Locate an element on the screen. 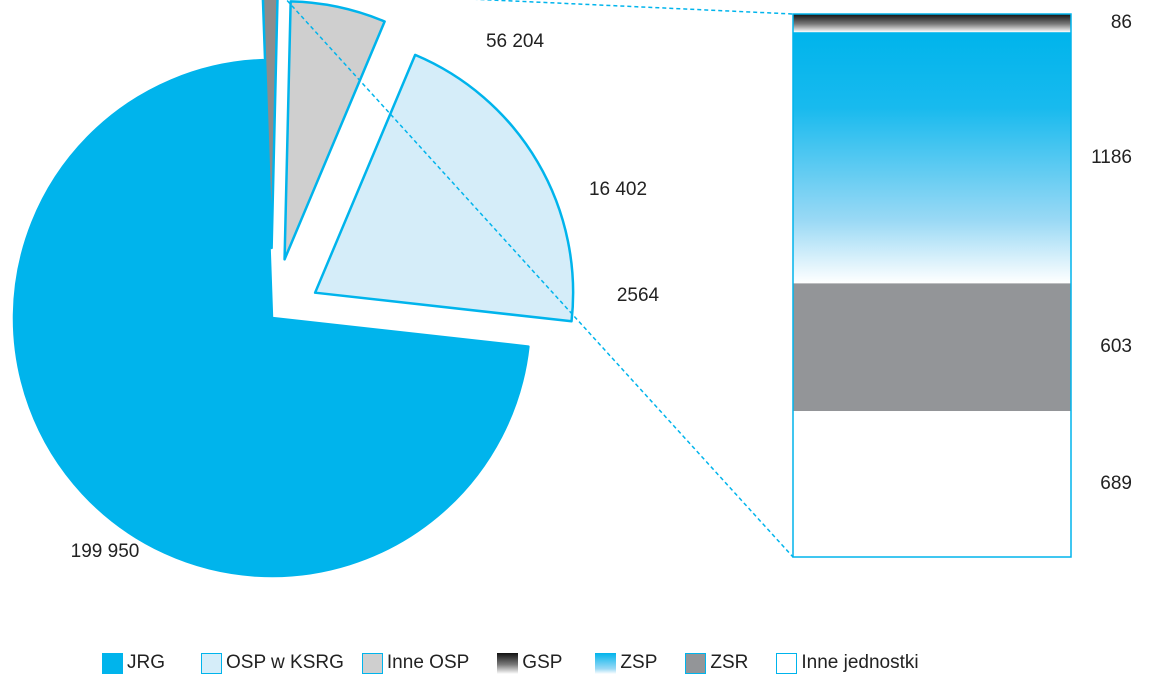 The height and width of the screenshot is (676, 1149). legend-item-gsp: GSP is located at coordinates (529, 663).